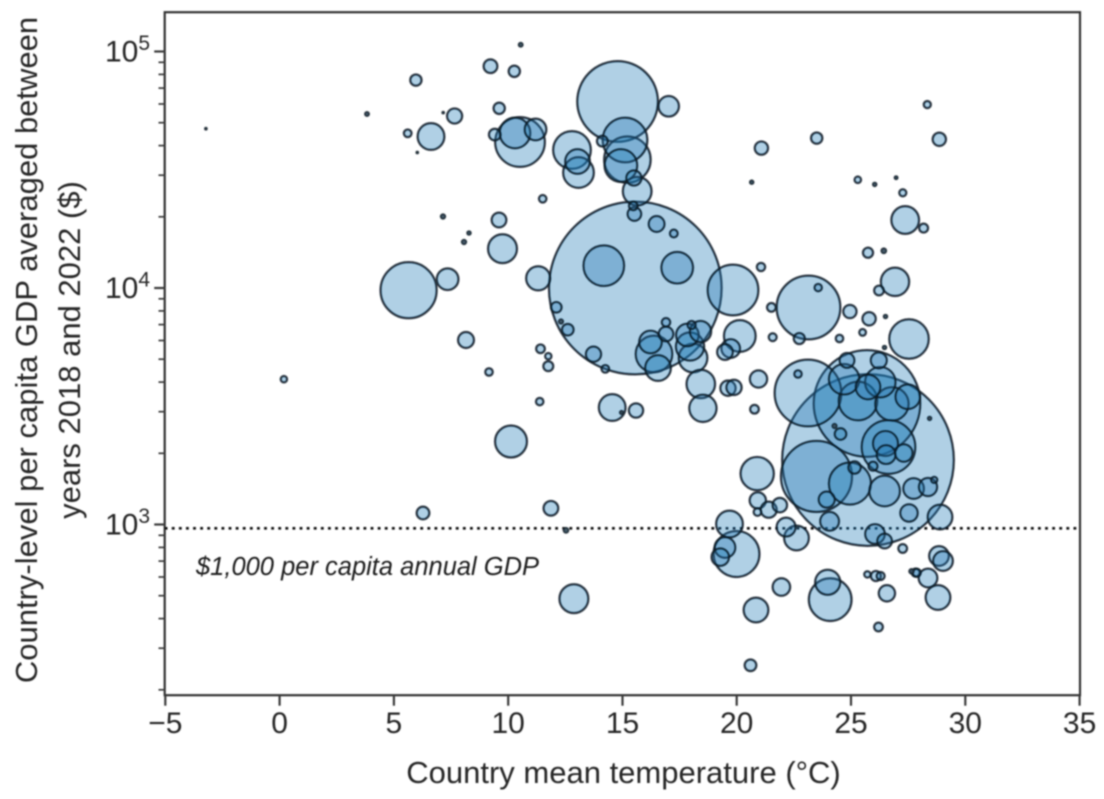 The image size is (1104, 799). What do you see at coordinates (394, 723) in the screenshot?
I see `svg-text: 5` at bounding box center [394, 723].